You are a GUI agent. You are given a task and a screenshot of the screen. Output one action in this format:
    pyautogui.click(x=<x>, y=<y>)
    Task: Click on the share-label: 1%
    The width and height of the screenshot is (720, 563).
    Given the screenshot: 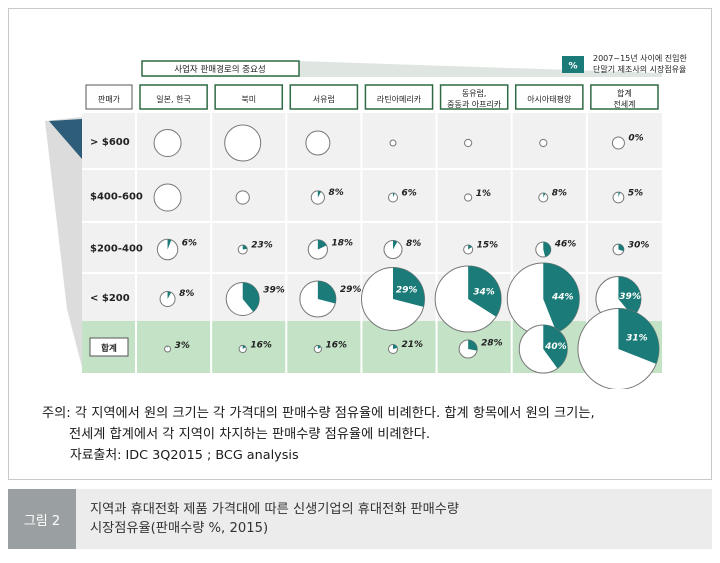 What is the action you would take?
    pyautogui.click(x=483, y=194)
    